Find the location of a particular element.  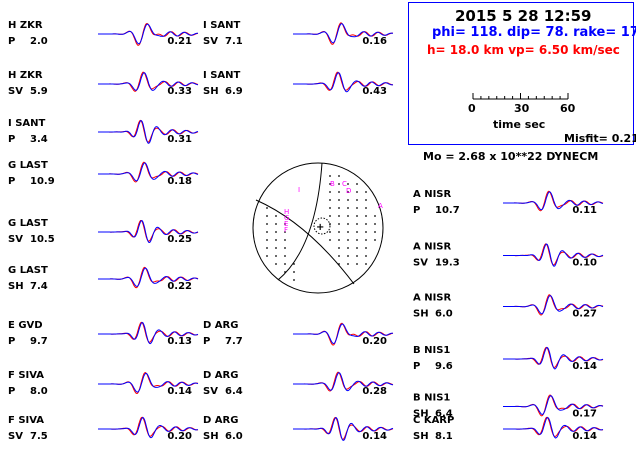

waveform-panel: G LAST P 10.9 0.18 is located at coordinates (103, 173).